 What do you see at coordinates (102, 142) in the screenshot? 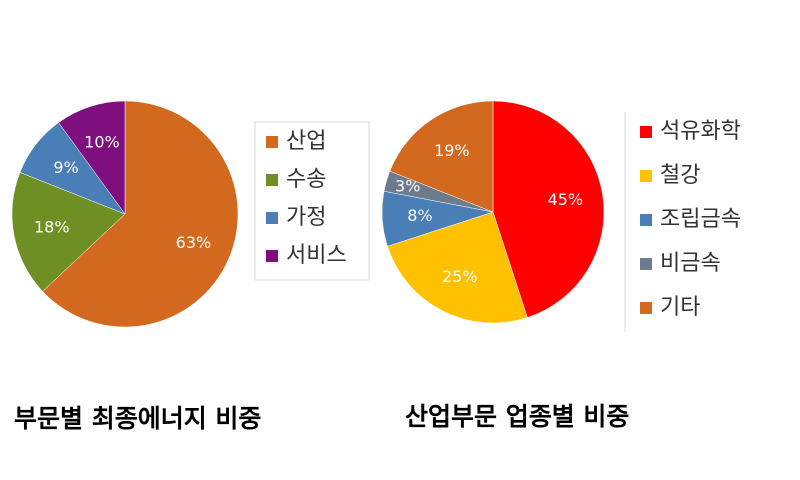
I see `data-label: 10%` at bounding box center [102, 142].